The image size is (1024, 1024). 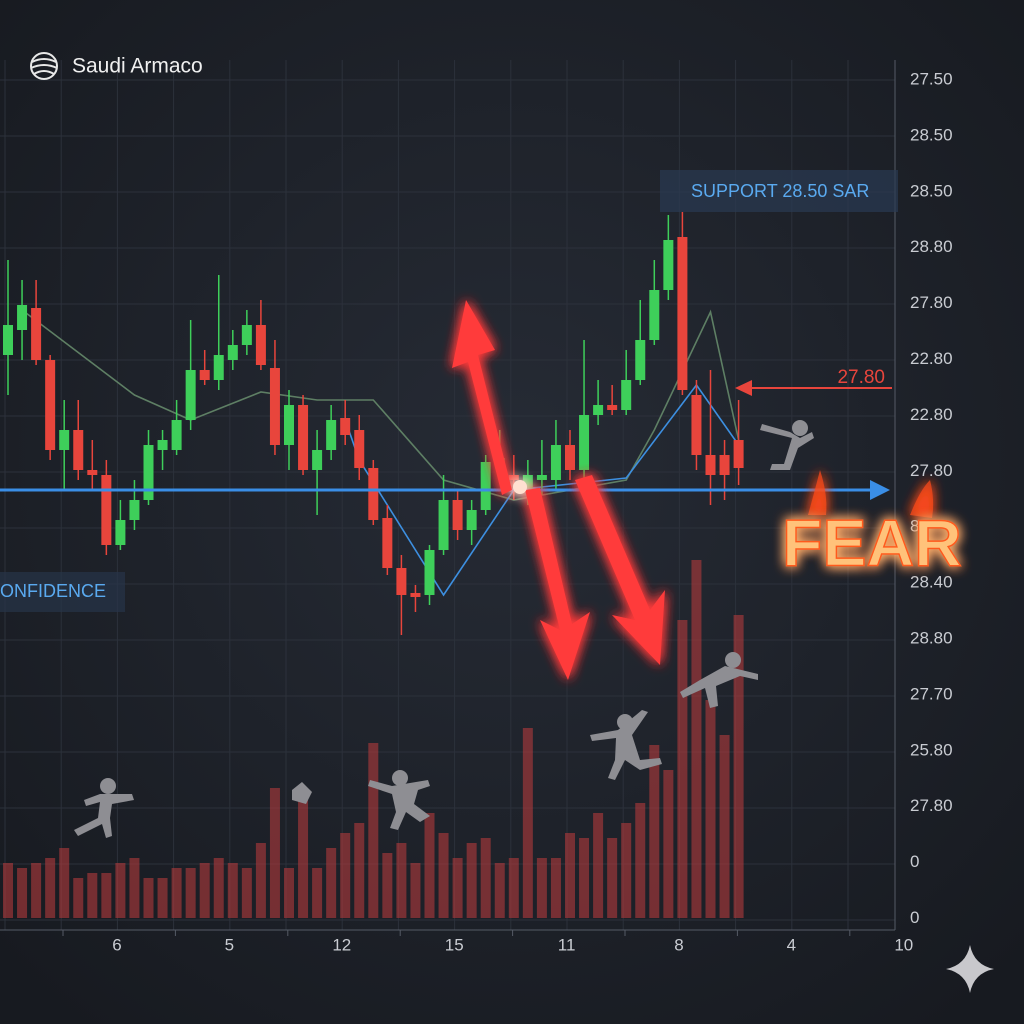 What do you see at coordinates (931, 134) in the screenshot?
I see `price-label: 28.50` at bounding box center [931, 134].